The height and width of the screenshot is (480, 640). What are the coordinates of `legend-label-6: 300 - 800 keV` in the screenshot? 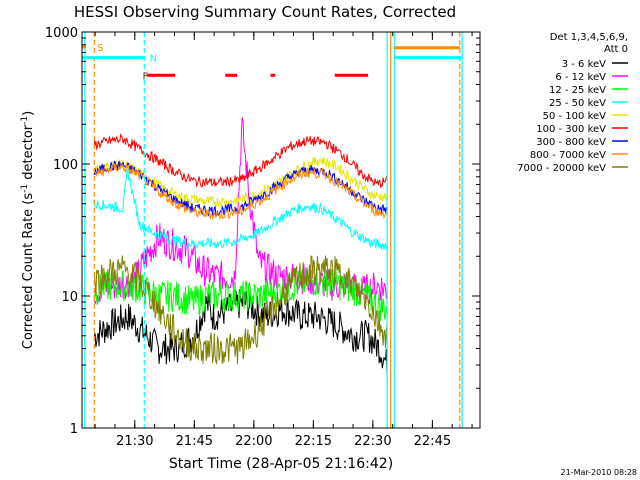 It's located at (571, 142).